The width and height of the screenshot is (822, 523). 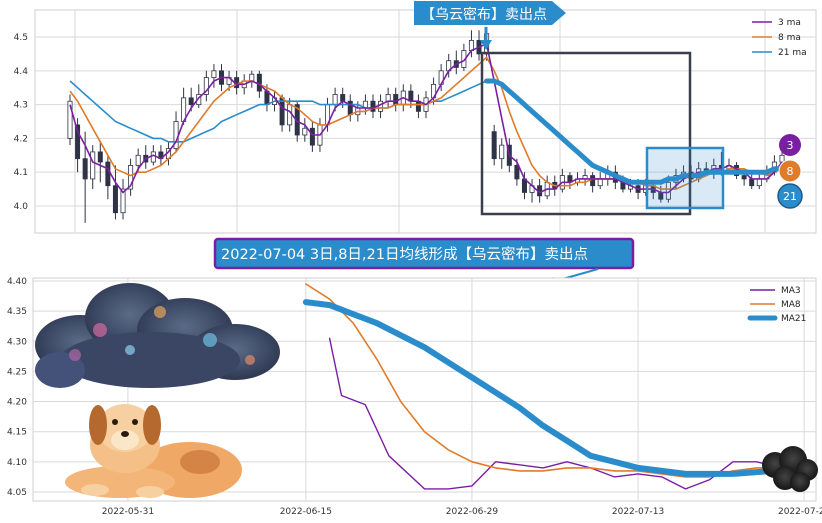 I want to click on top-legend: 3 ma 8 ma 21 ma, so click(x=779, y=38).